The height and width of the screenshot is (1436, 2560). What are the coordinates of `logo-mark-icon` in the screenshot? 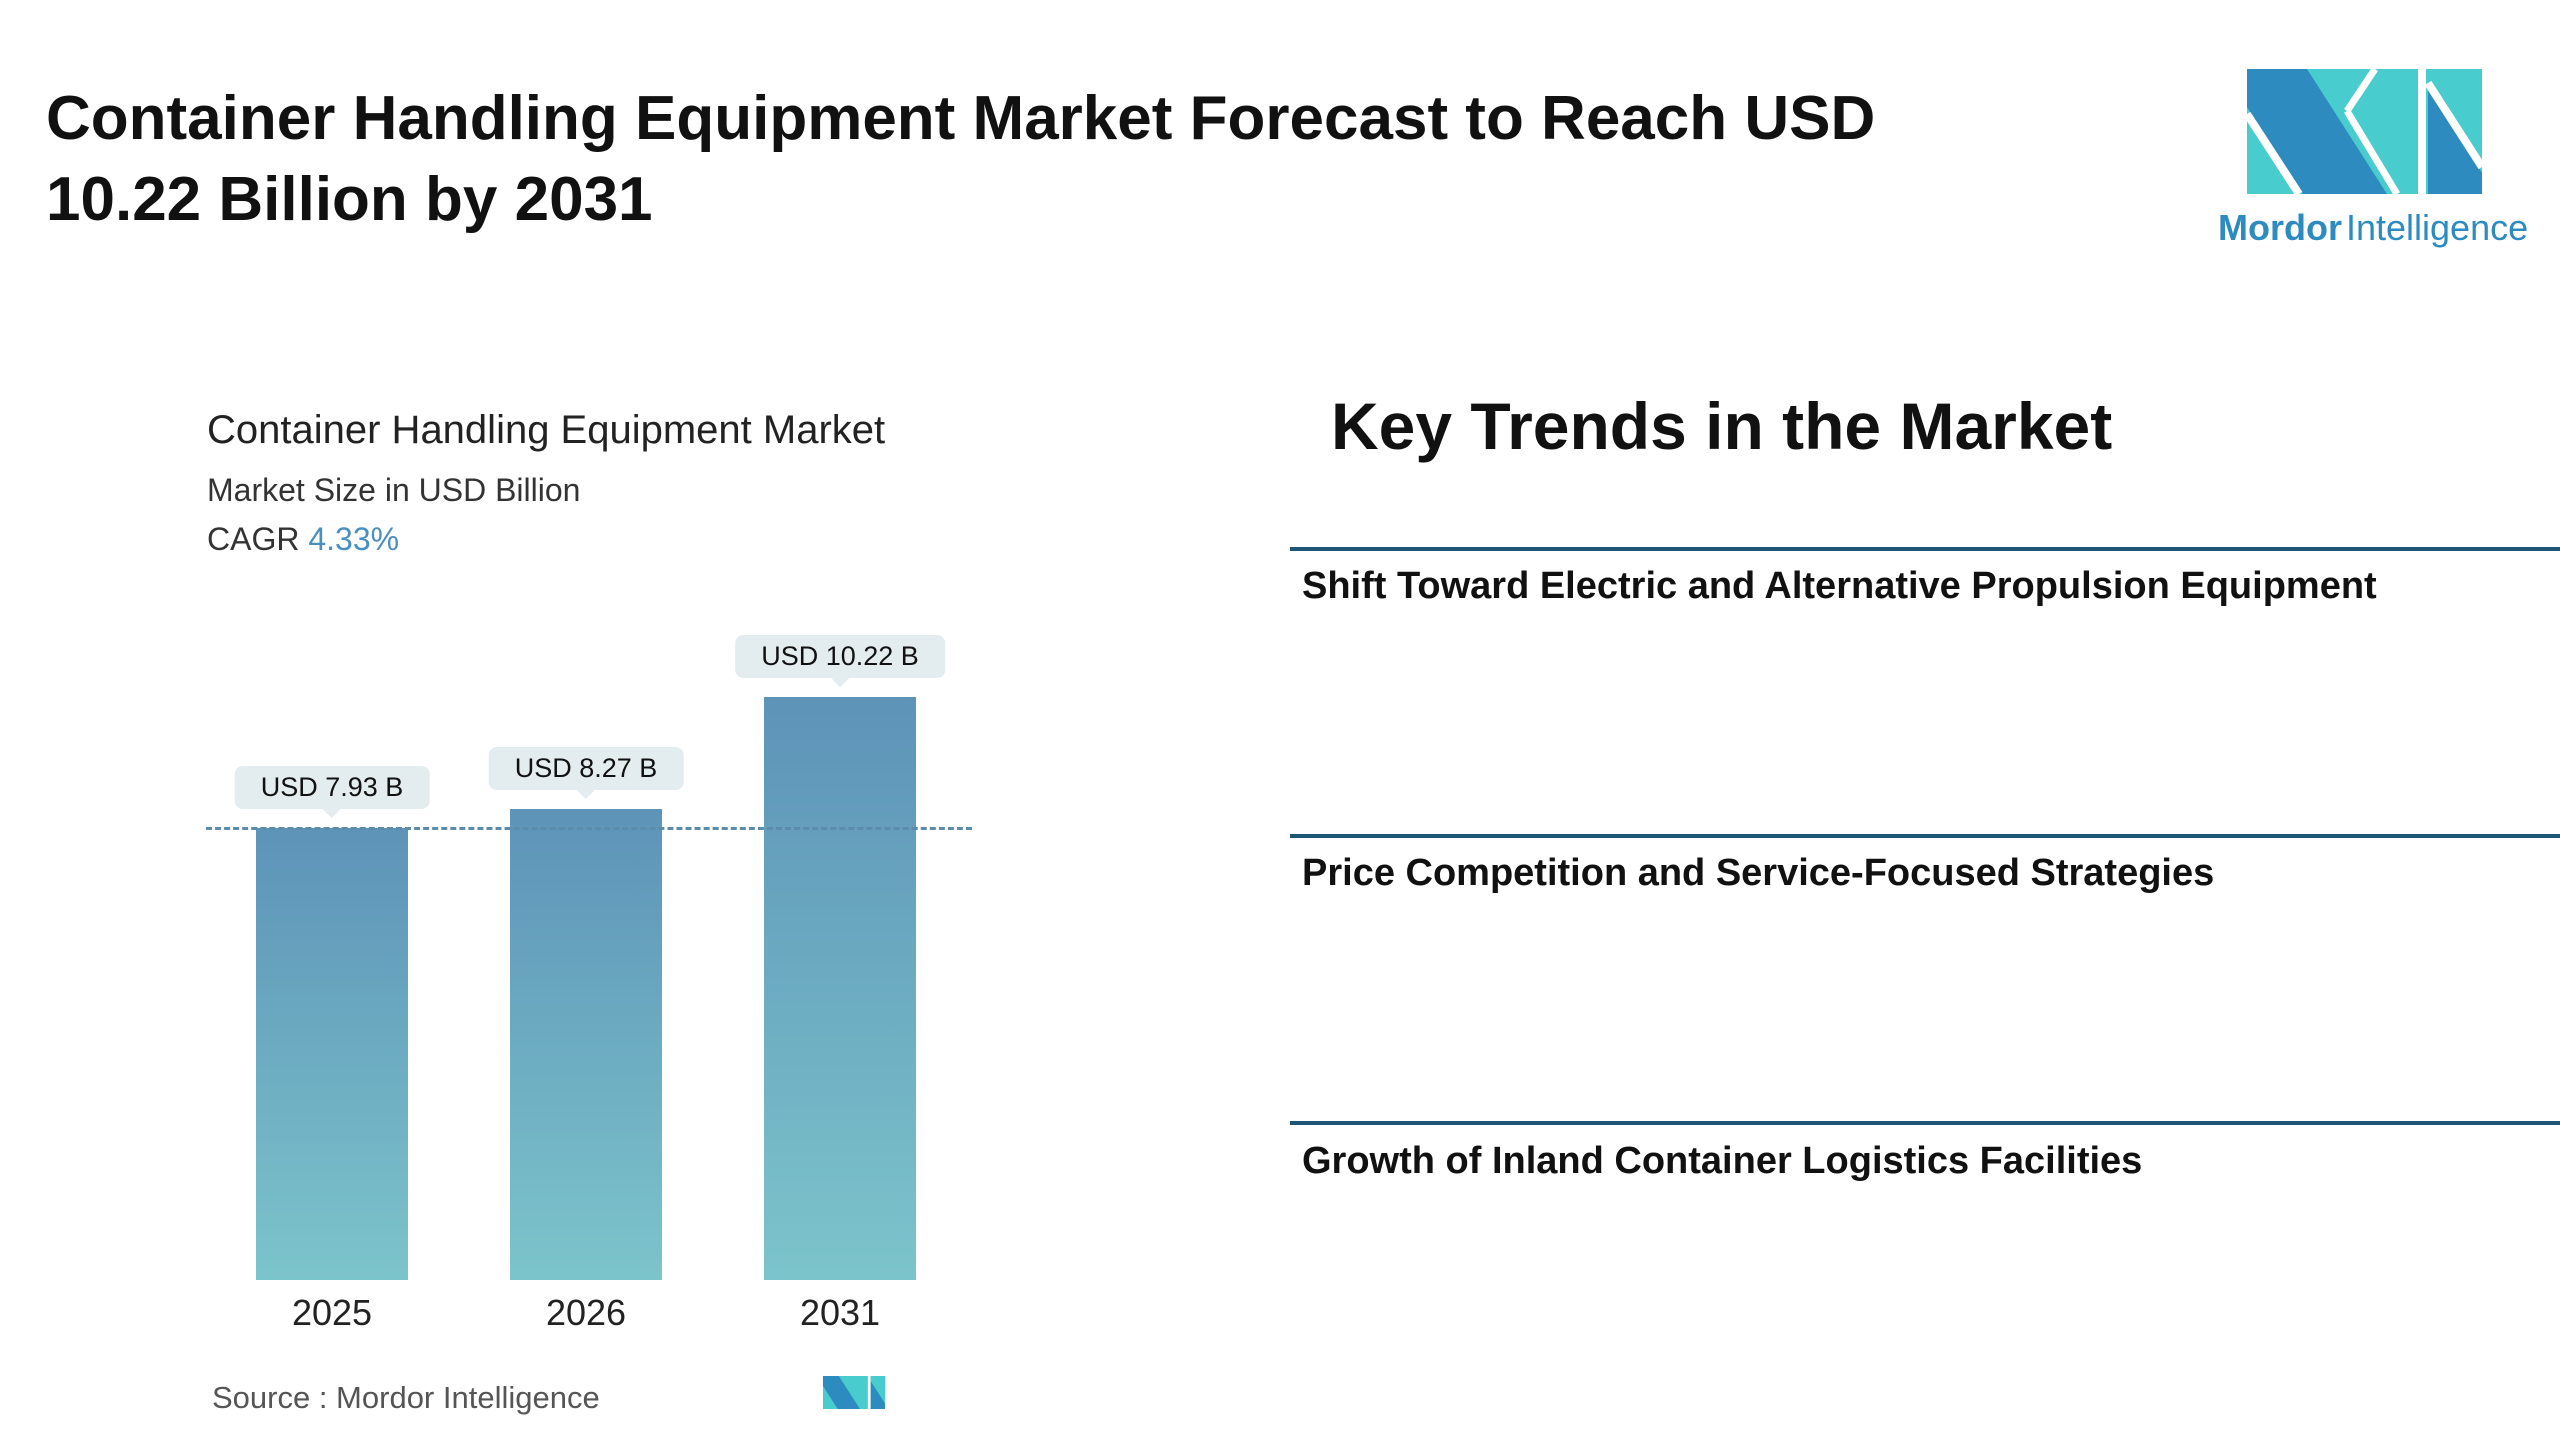 It's located at (2364, 132).